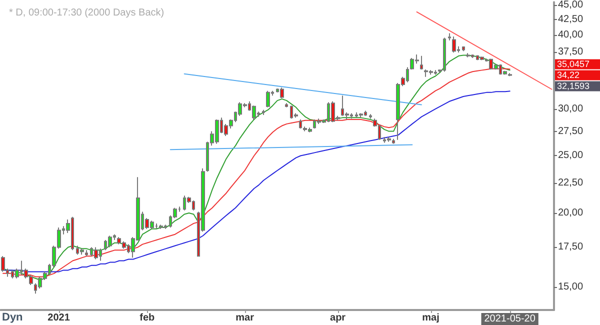  What do you see at coordinates (571, 156) in the screenshot?
I see `y-tick-label: 25,00` at bounding box center [571, 156].